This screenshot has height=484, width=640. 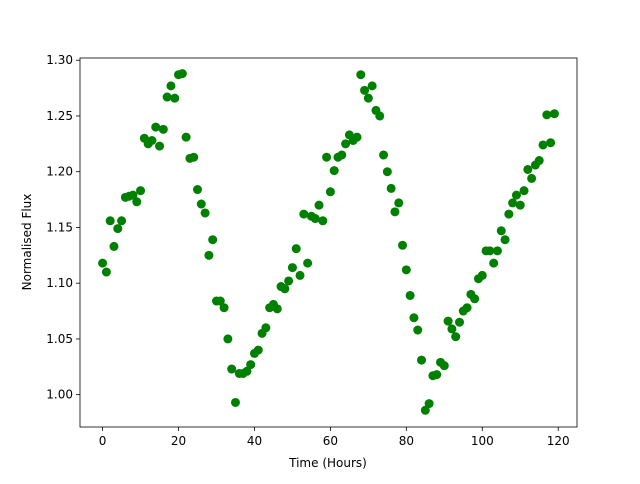 I want to click on x-tick-label: 80, so click(x=406, y=441).